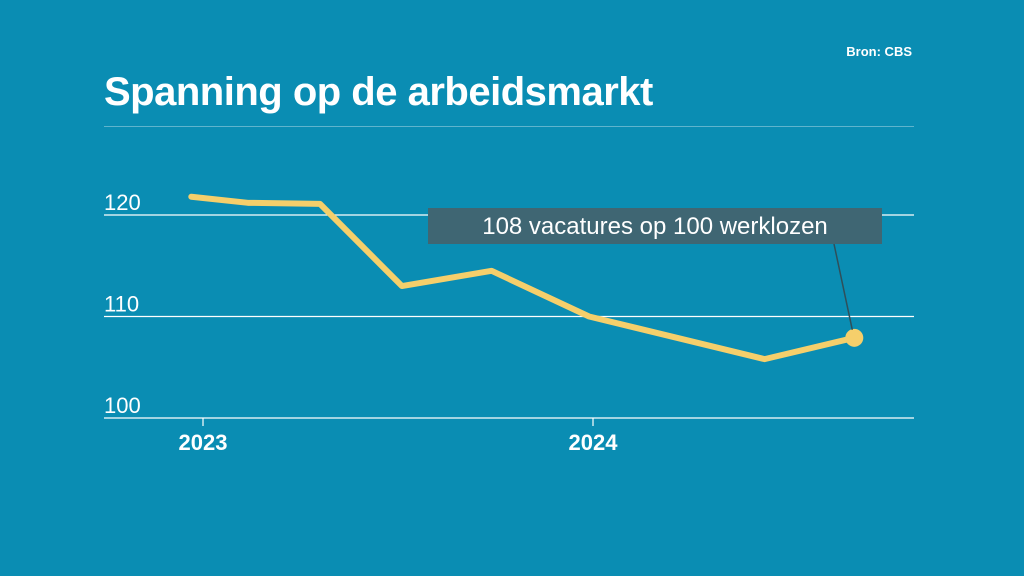 The image size is (1024, 576). I want to click on annotation-box, so click(655, 226).